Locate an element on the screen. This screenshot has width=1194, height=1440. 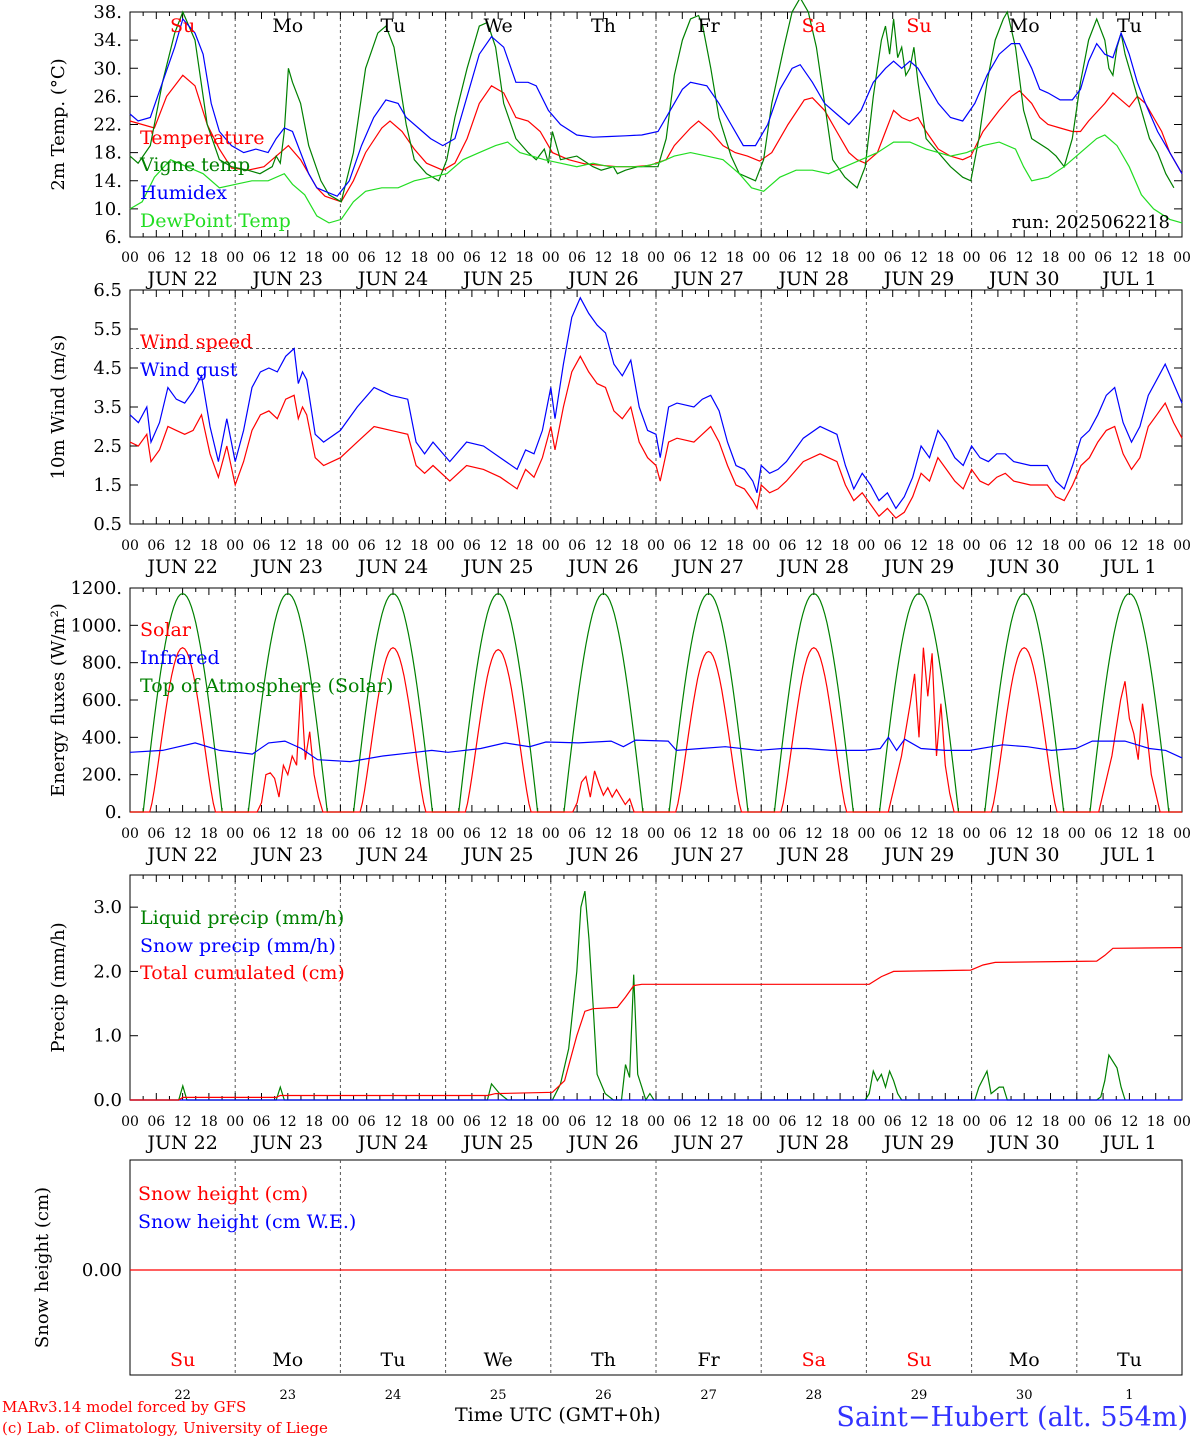
day-name-top: We is located at coordinates (498, 26).